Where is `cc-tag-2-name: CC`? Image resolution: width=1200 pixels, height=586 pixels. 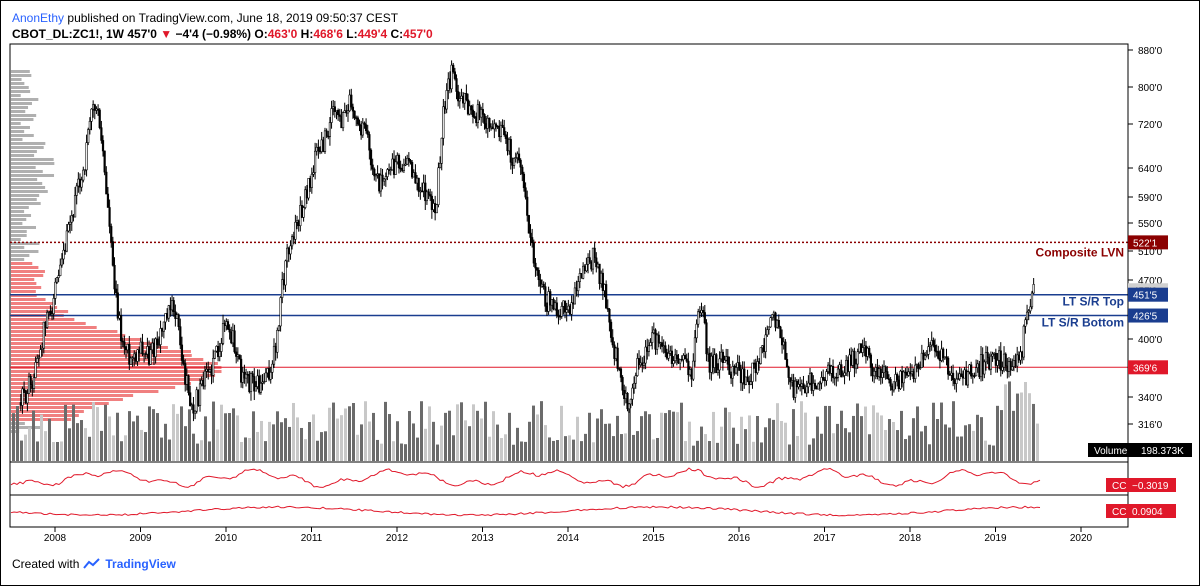
cc-tag-2-name: CC is located at coordinates (1119, 512).